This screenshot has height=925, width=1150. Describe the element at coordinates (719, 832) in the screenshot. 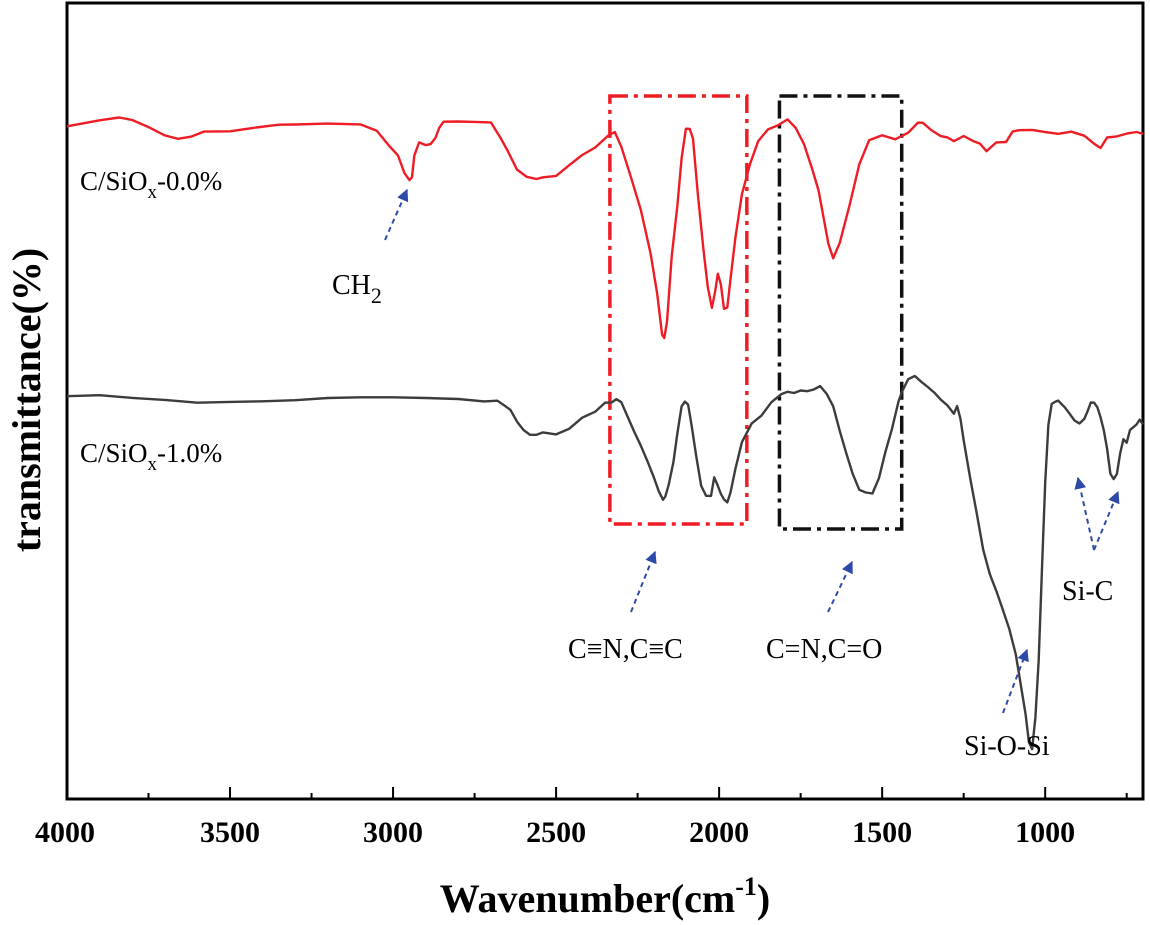

I see `x-tick-label: 2000` at that location.